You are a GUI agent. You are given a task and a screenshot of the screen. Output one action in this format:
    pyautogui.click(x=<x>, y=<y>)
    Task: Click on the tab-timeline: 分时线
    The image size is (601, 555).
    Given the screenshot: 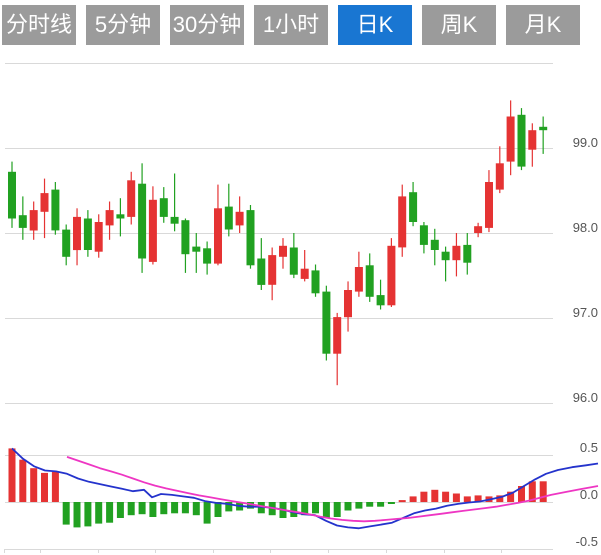 What is the action you would take?
    pyautogui.click(x=39, y=25)
    